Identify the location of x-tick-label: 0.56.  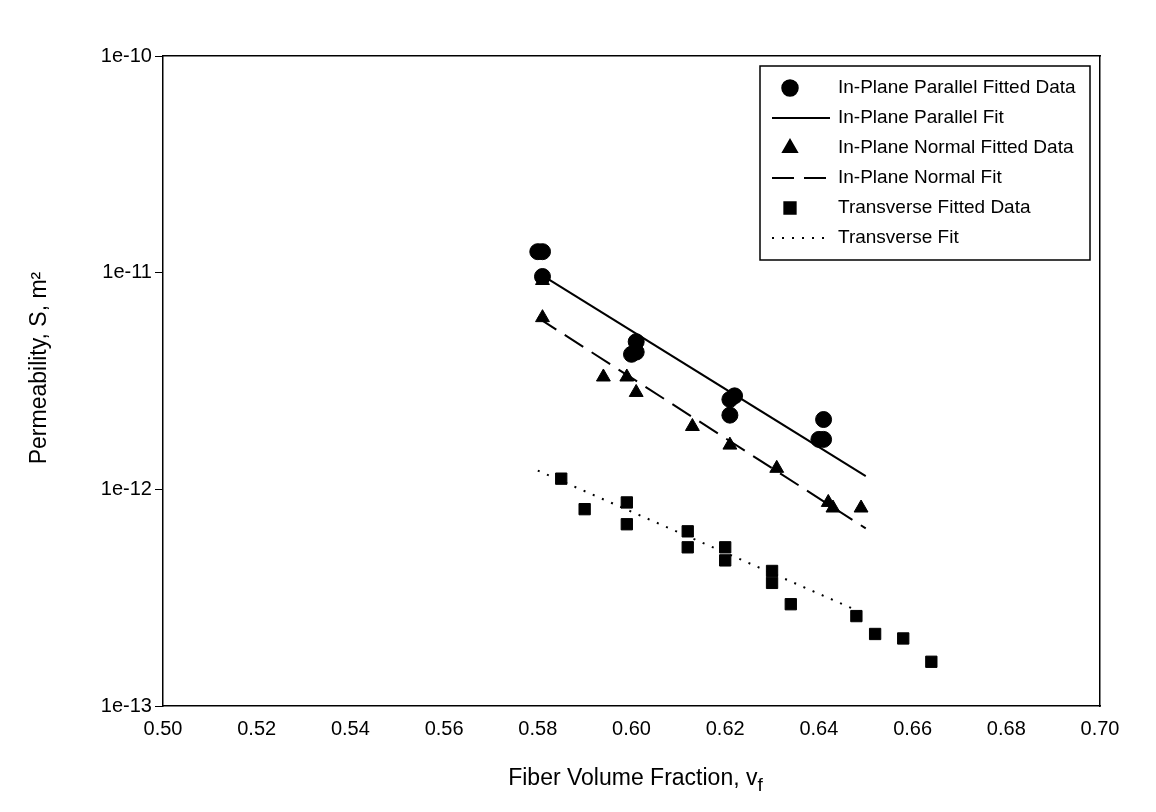
(444, 727).